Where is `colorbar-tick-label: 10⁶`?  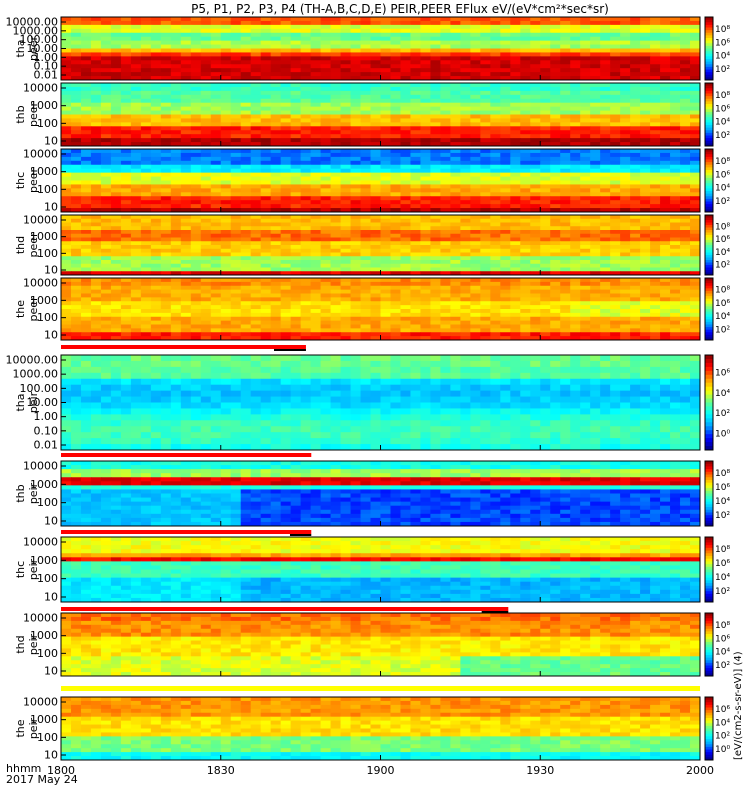
colorbar-tick-label: 10⁶ is located at coordinates (722, 43).